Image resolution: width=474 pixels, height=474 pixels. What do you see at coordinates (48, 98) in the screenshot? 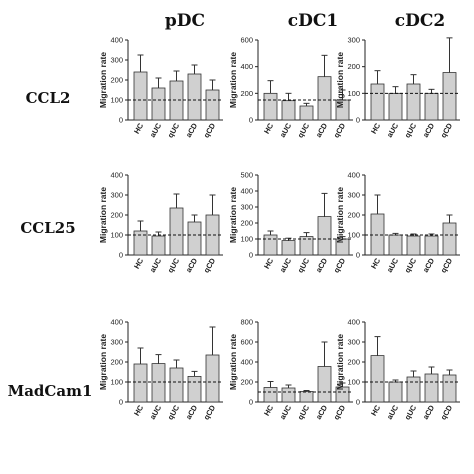
I see `row-label-ccl2: CCL2` at bounding box center [48, 98].